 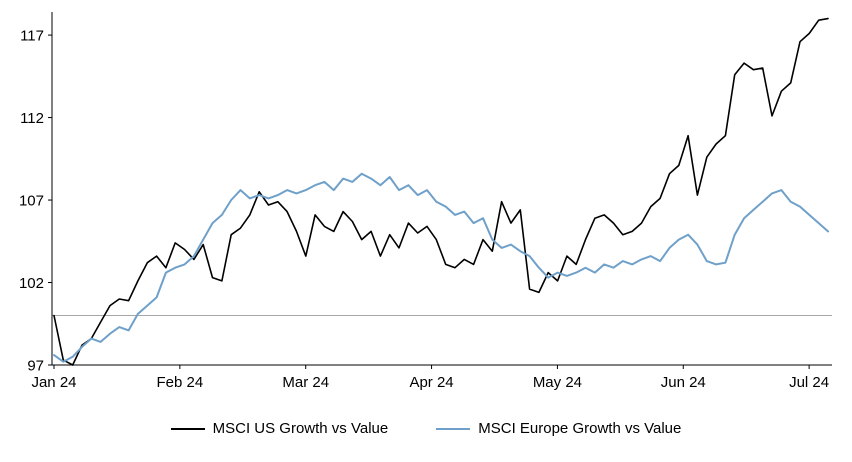 What do you see at coordinates (305, 382) in the screenshot?
I see `x-tick-label: Mar 24` at bounding box center [305, 382].